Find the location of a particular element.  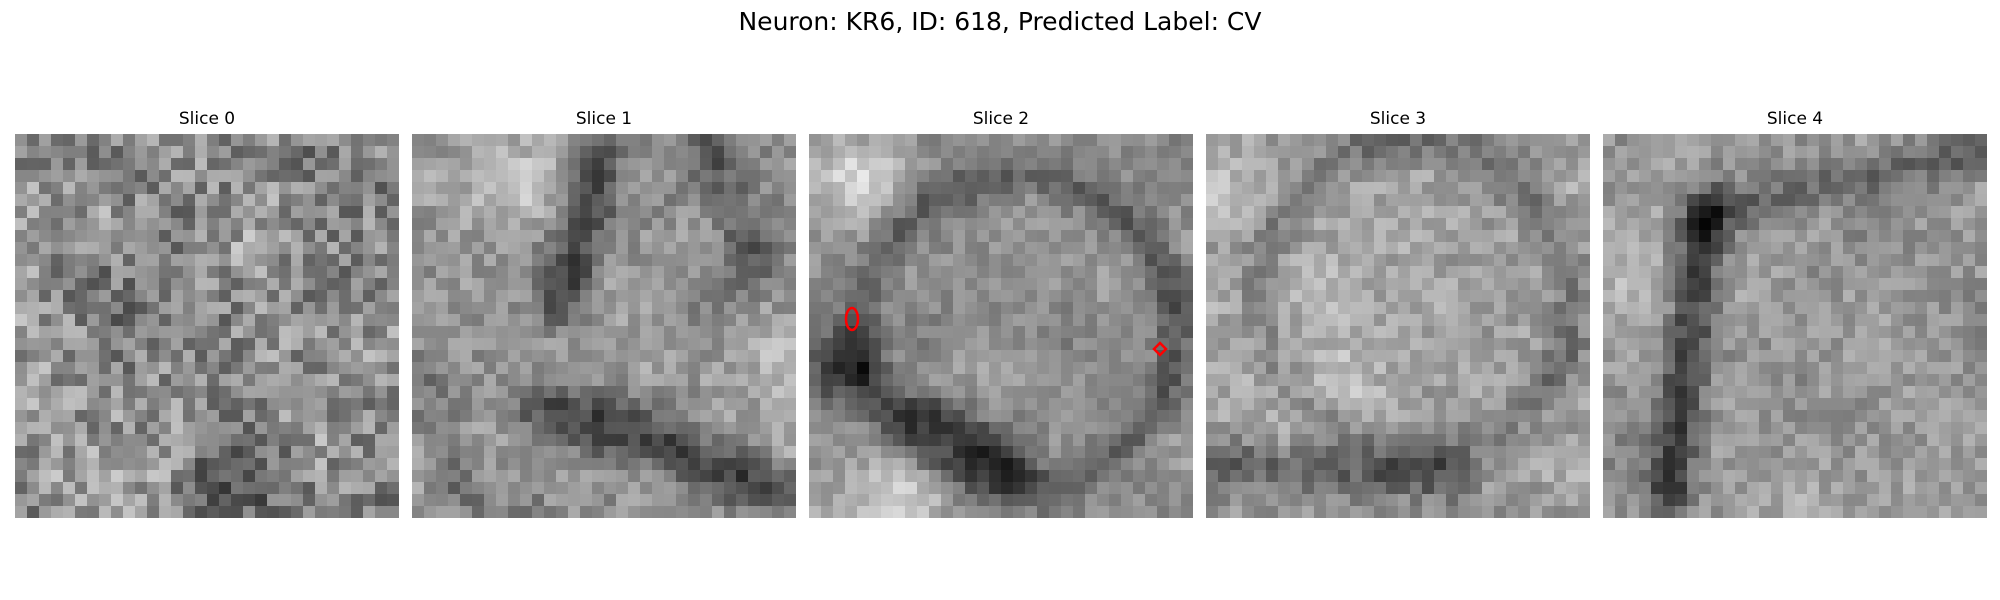

slice-panel-3: Slice 3 is located at coordinates (1398, 313).